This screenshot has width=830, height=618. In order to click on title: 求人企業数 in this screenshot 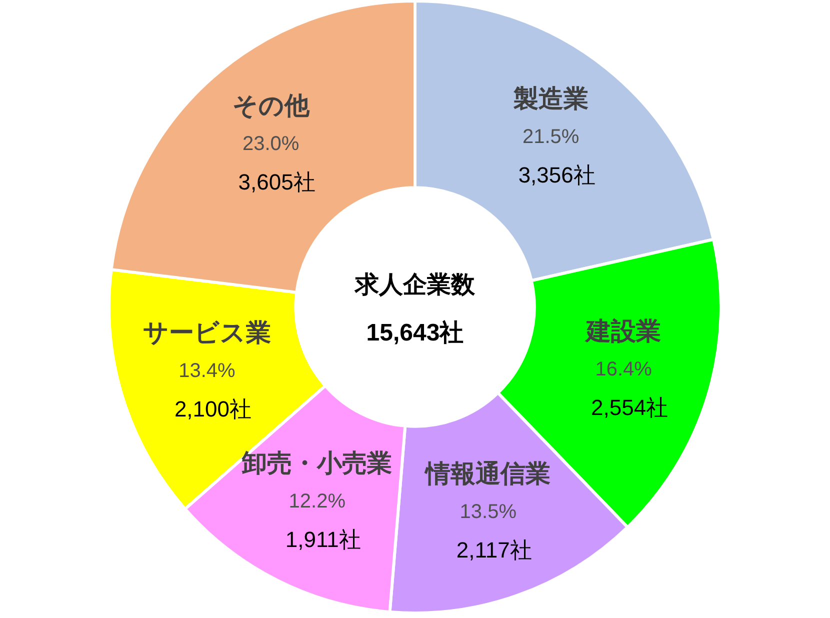, I will do `click(415, 285)`.